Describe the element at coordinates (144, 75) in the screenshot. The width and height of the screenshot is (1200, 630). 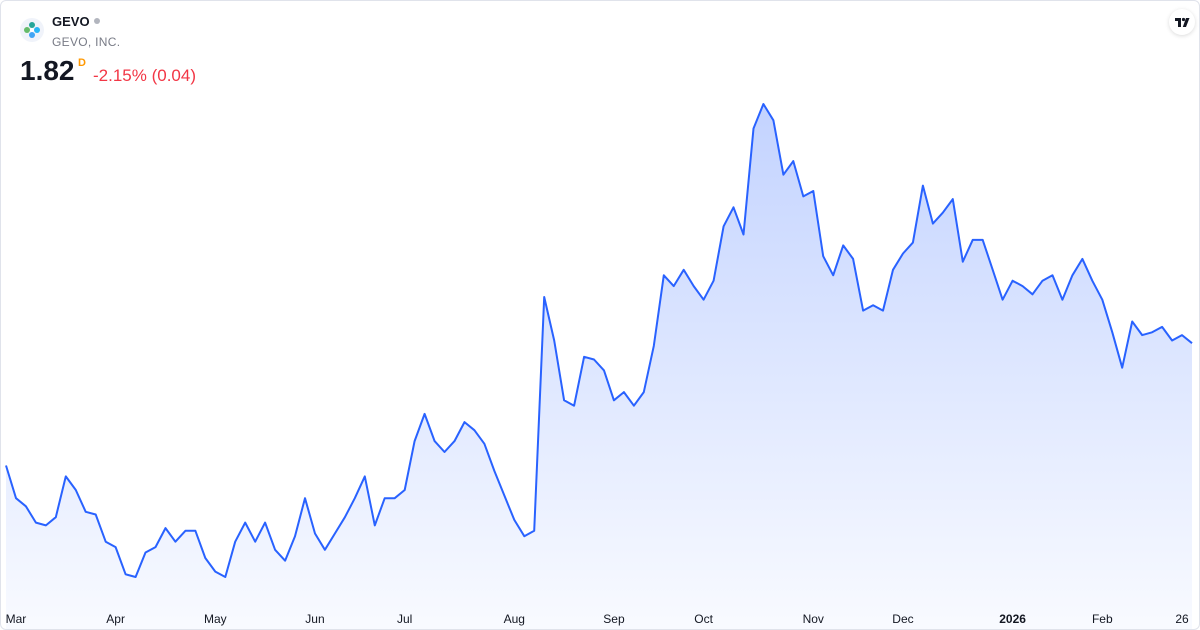
I see `price-change: -2.15% (0.04)` at that location.